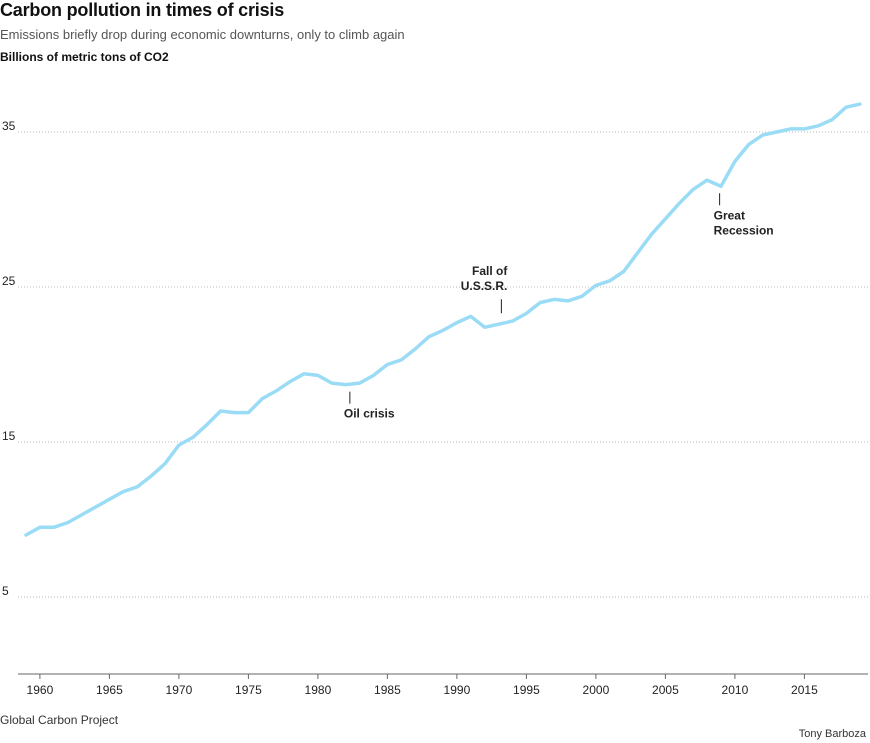 The image size is (870, 743). Describe the element at coordinates (369, 406) in the screenshot. I see `annotation: Oil crisis` at that location.